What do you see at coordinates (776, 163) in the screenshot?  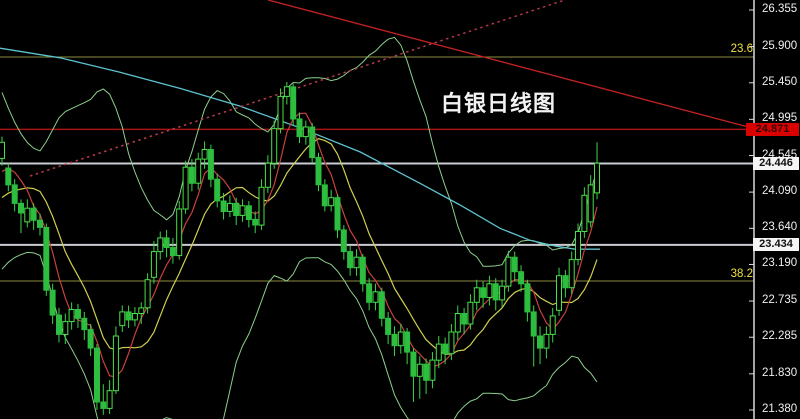 I see `last-price-box: 24.446` at bounding box center [776, 163].